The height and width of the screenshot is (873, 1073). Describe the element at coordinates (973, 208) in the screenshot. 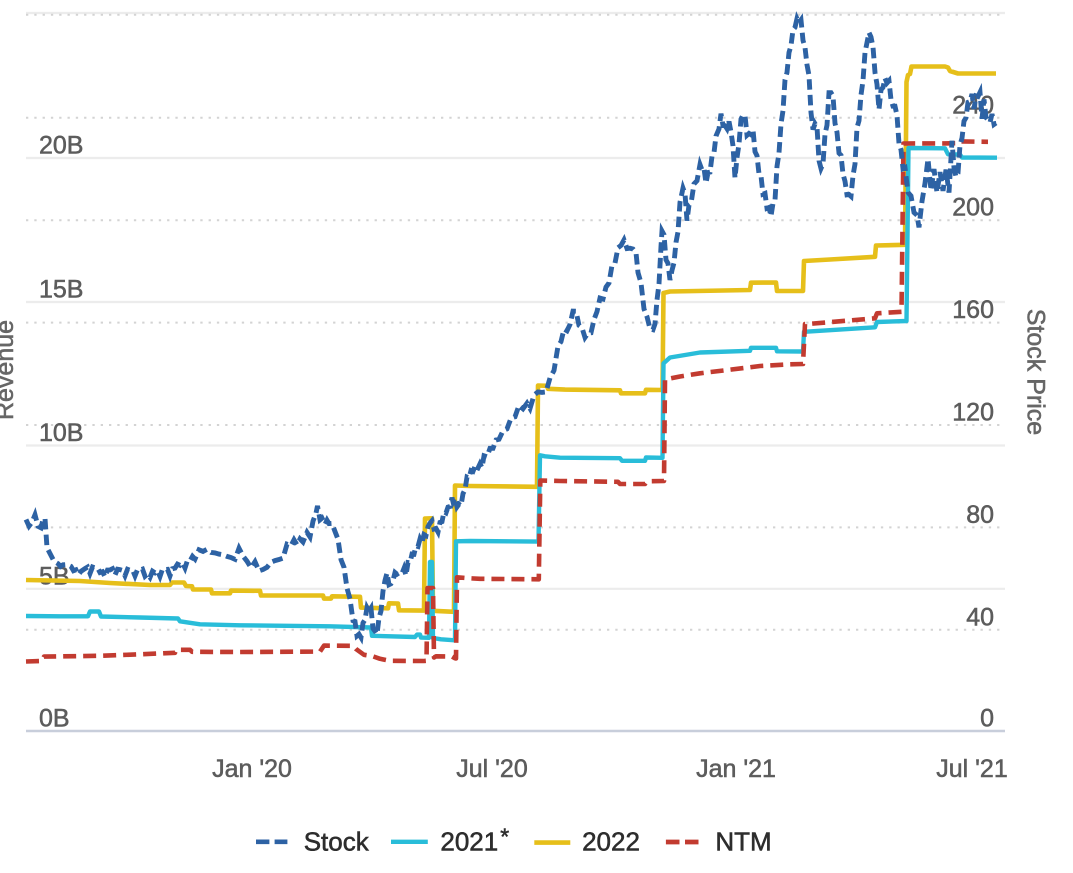

I see `svg-text: 200` at that location.